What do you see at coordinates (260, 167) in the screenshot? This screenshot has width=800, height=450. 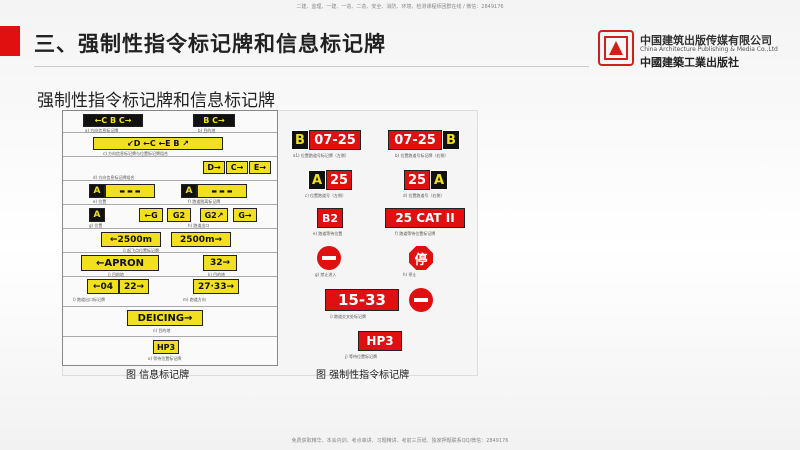 I see `info-sign: E→` at bounding box center [260, 167].